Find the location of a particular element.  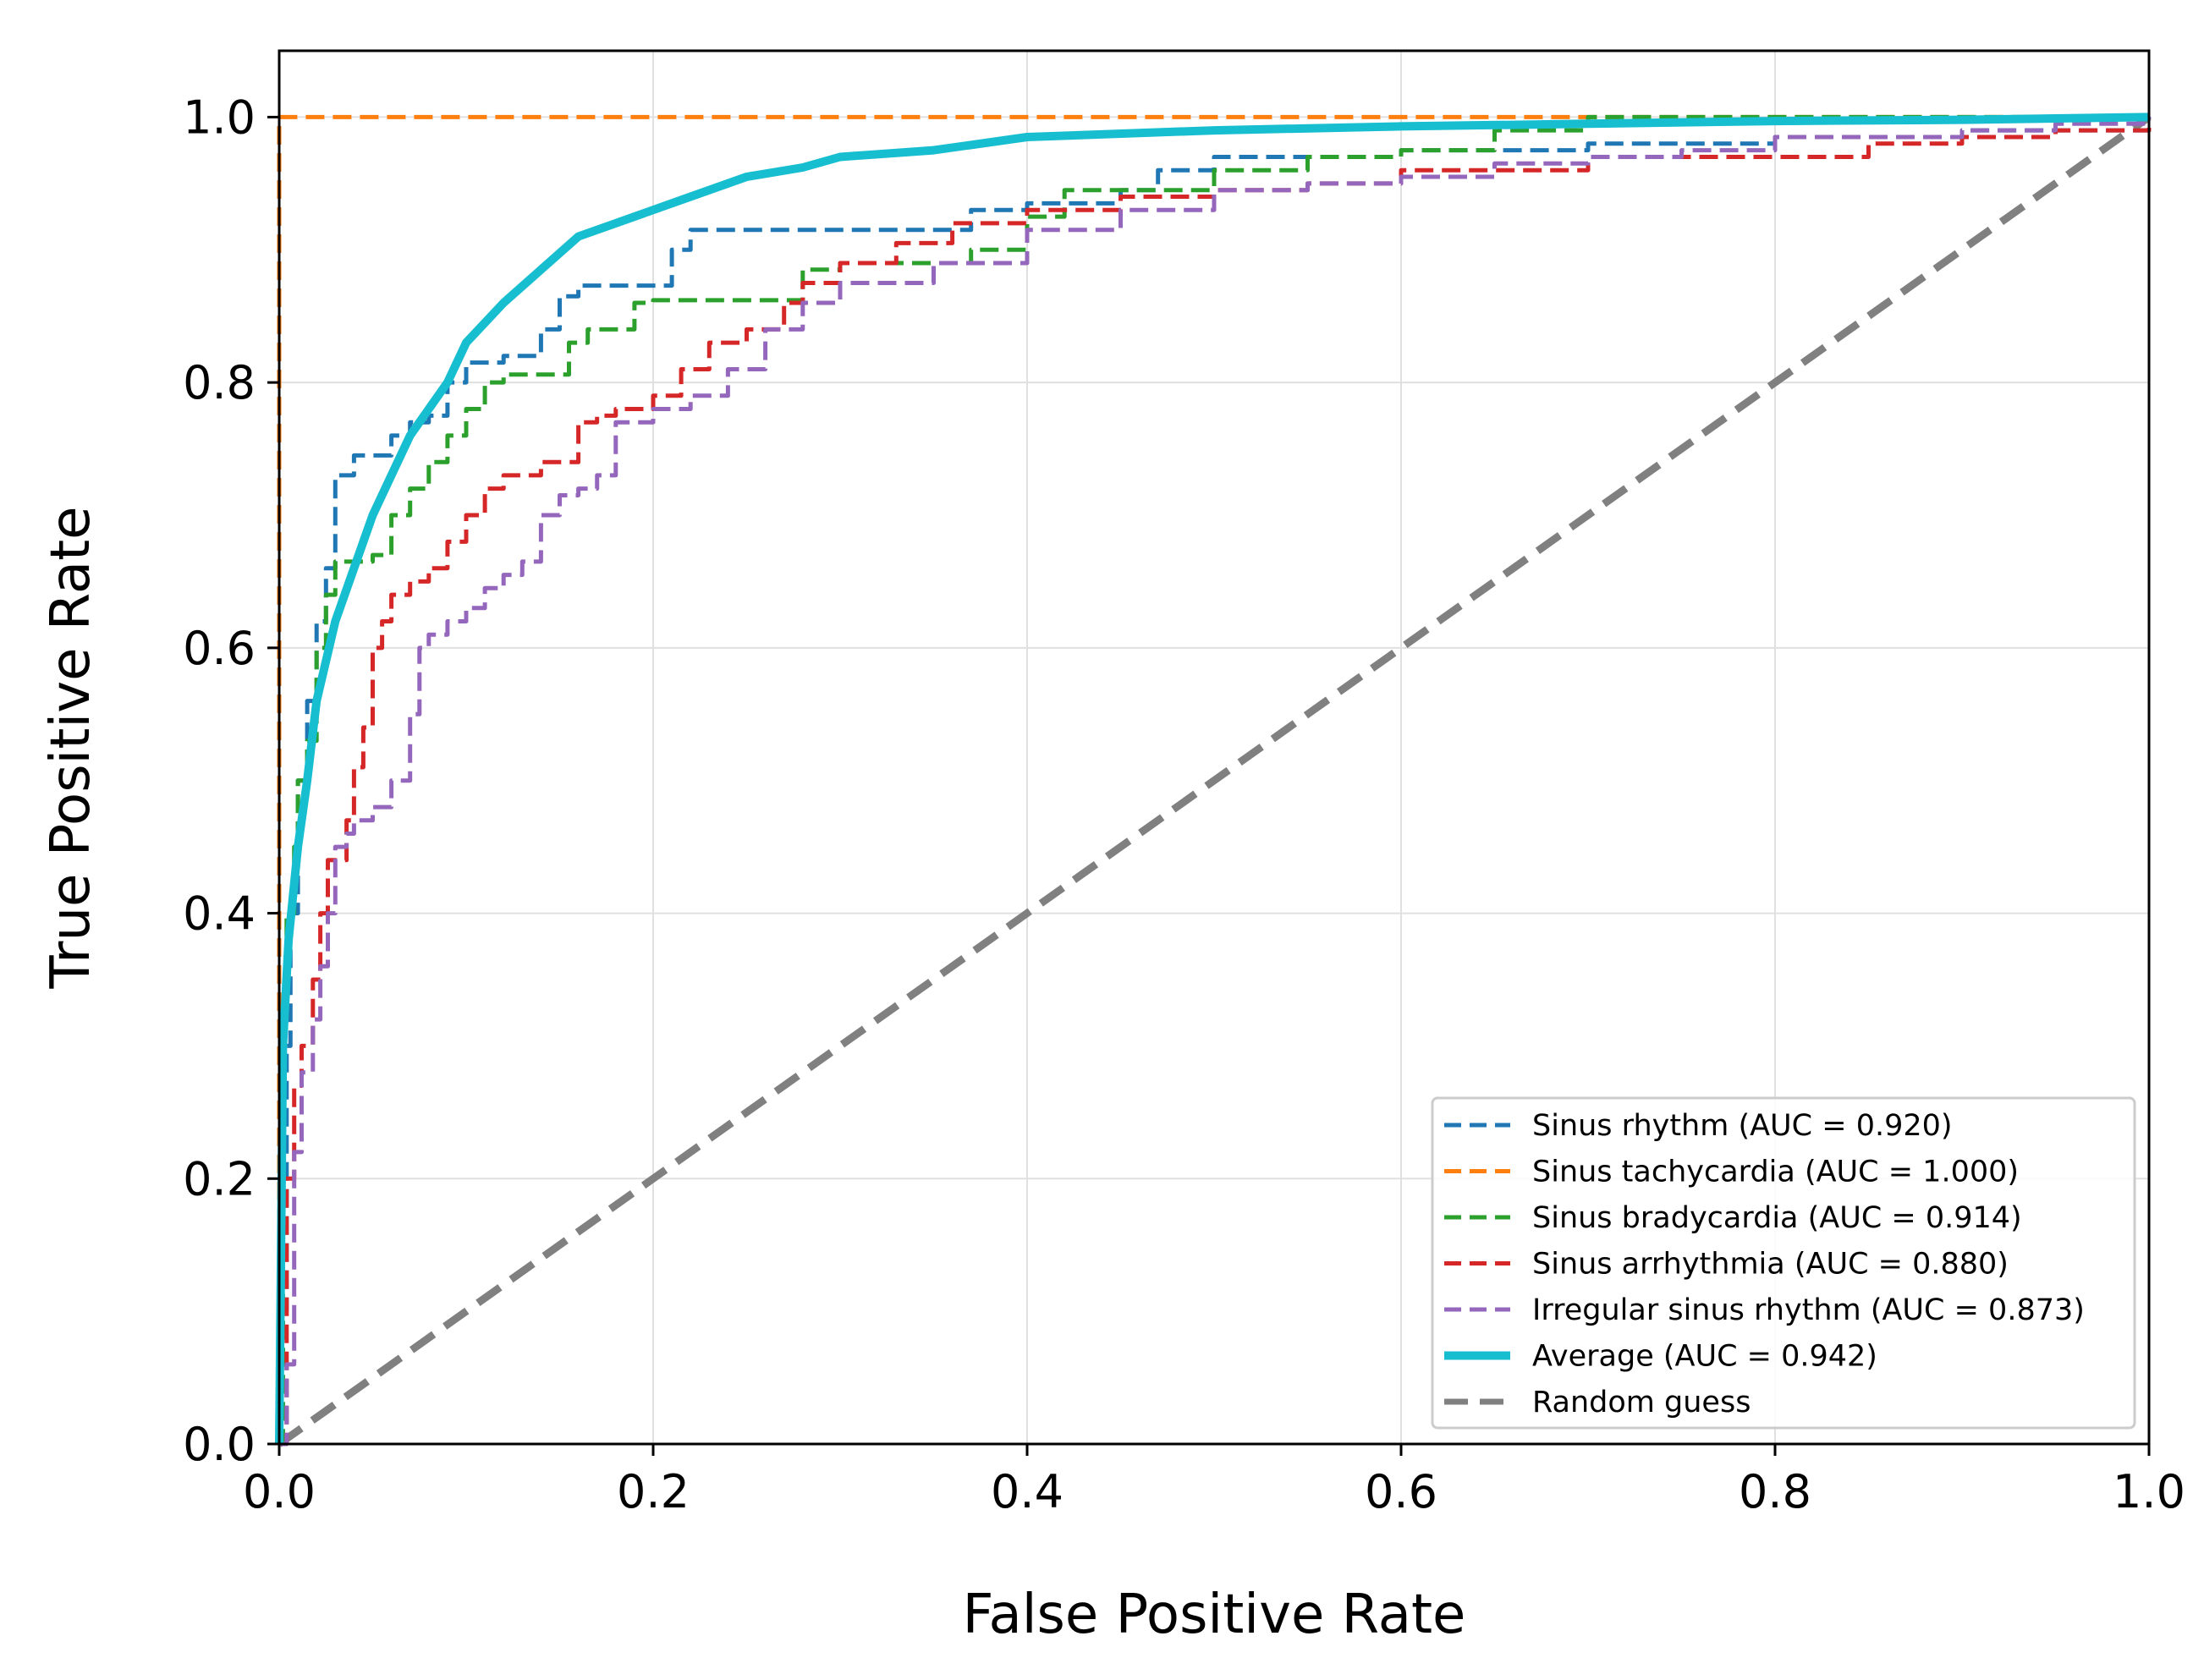

y-tick-label: 0.6 is located at coordinates (220, 648).